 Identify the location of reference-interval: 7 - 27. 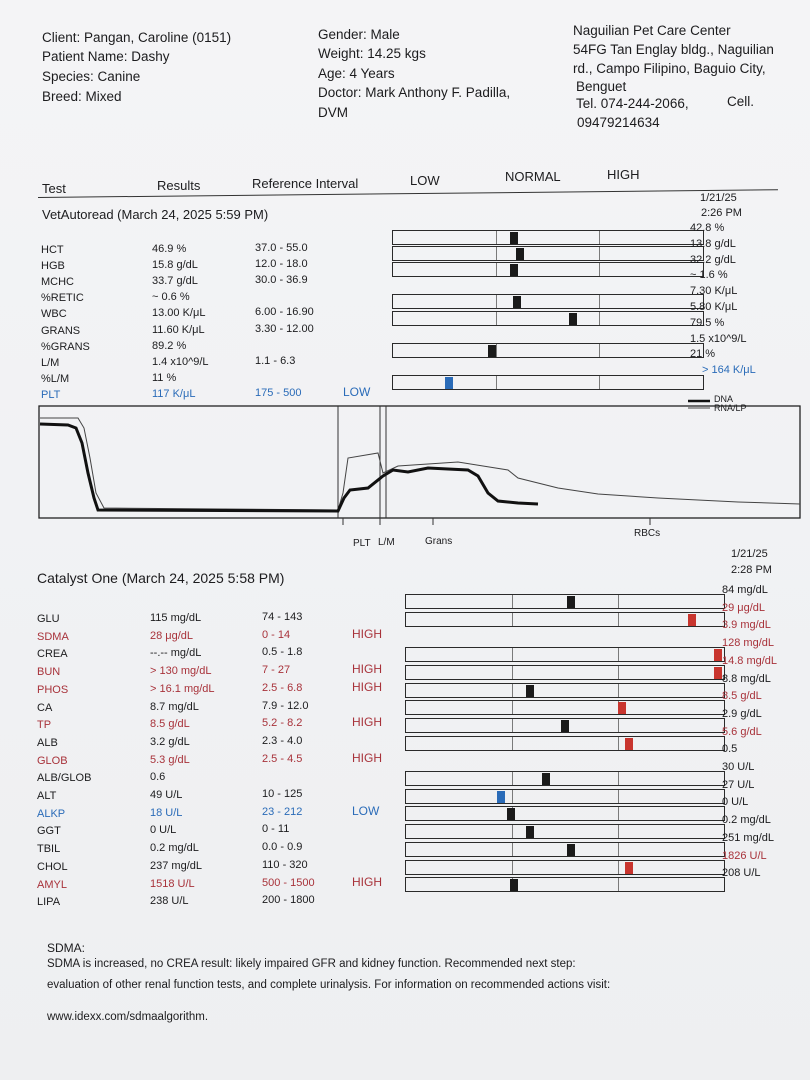
(276, 670).